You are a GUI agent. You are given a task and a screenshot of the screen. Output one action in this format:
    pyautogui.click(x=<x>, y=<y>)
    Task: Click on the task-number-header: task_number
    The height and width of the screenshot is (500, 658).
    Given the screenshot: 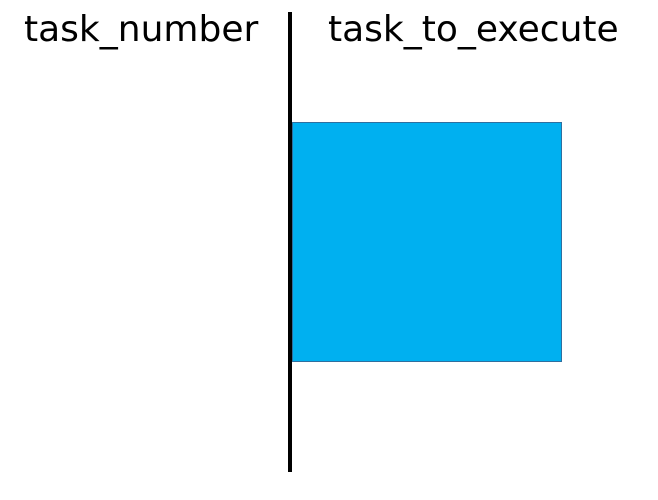 What is the action you would take?
    pyautogui.click(x=141, y=29)
    